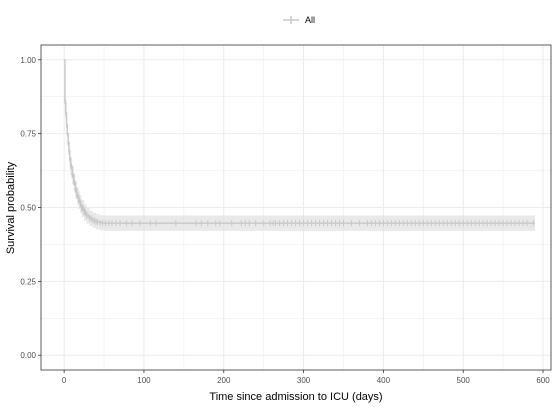  I want to click on x-tick-label: 200, so click(224, 380).